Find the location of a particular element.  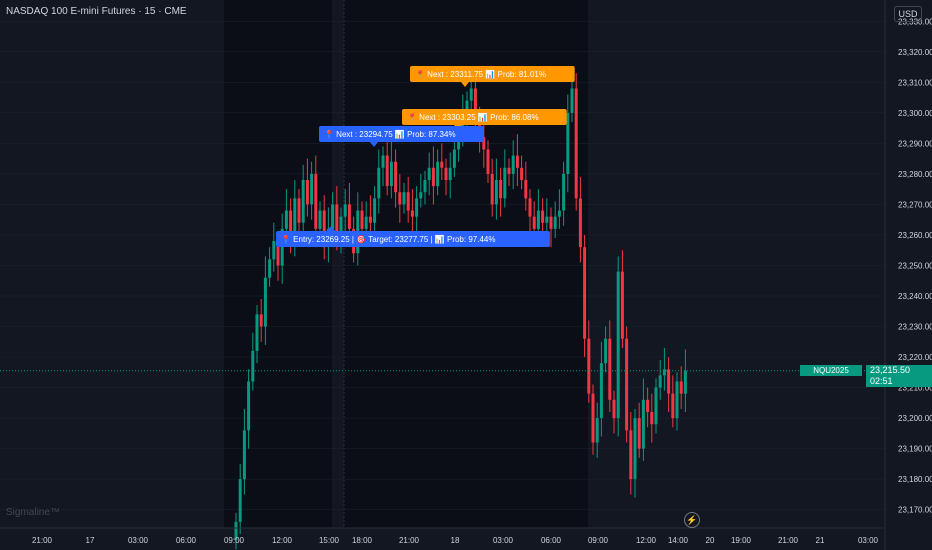

y-tick-label: 23,290.00 is located at coordinates (915, 143).